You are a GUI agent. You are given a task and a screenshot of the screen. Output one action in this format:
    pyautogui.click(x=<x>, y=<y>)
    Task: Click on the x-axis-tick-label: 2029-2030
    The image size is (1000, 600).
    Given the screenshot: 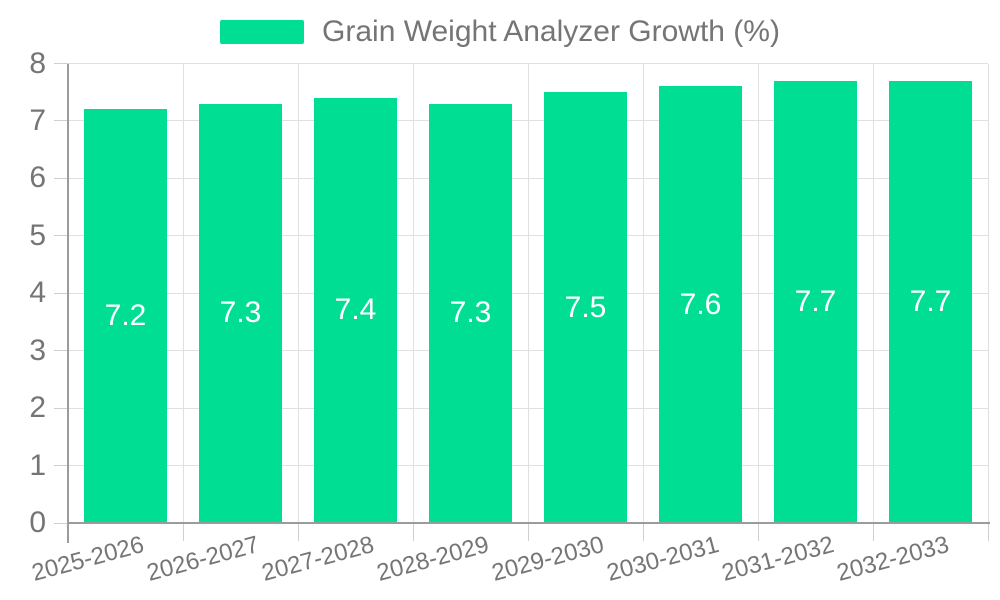 What is the action you would take?
    pyautogui.click(x=547, y=559)
    